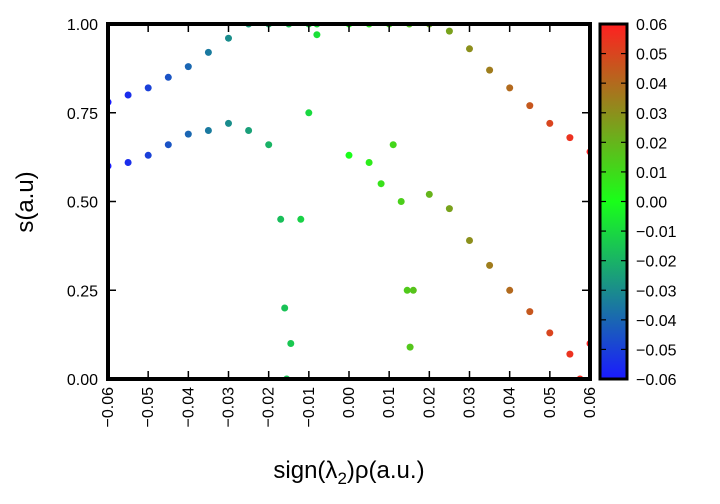 The height and width of the screenshot is (504, 720). I want to click on colorbar-tick-label: 0.02, so click(651, 143).